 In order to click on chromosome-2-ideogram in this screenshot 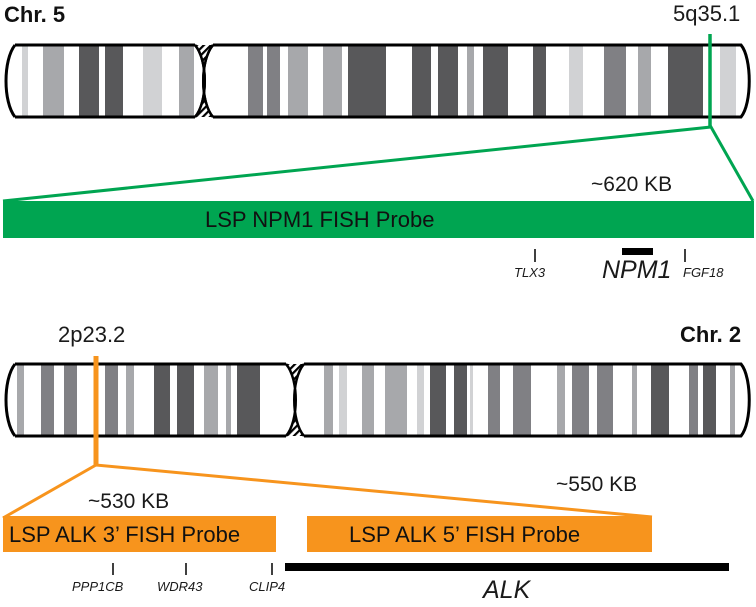, I will do `click(377, 400)`.